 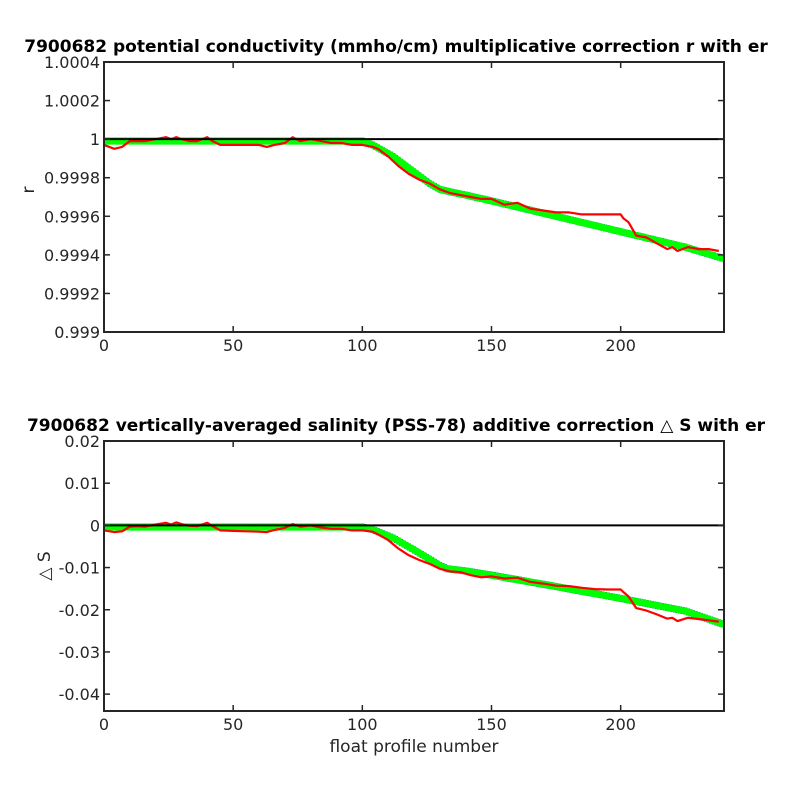 What do you see at coordinates (72, 101) in the screenshot?
I see `y-tick-label: 1.0002` at bounding box center [72, 101].